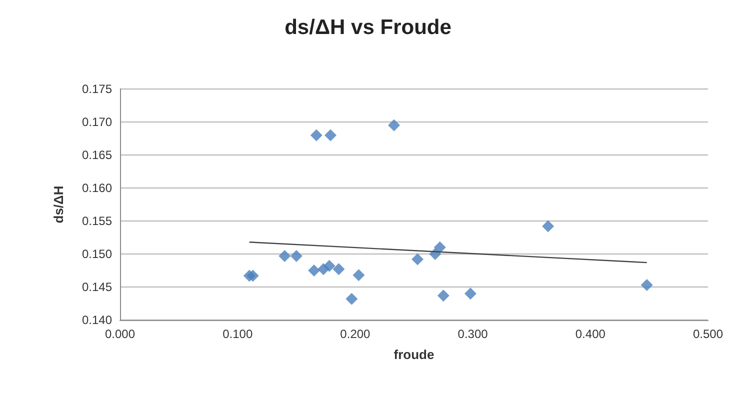 This screenshot has height=420, width=736. Describe the element at coordinates (473, 334) in the screenshot. I see `x-tick-label: 0.300` at that location.